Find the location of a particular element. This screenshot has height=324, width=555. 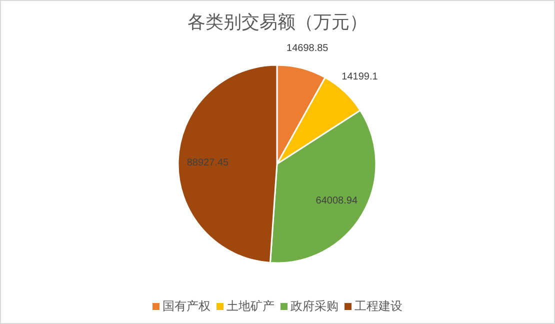

legend-label: 政府采购 is located at coordinates (314, 306).